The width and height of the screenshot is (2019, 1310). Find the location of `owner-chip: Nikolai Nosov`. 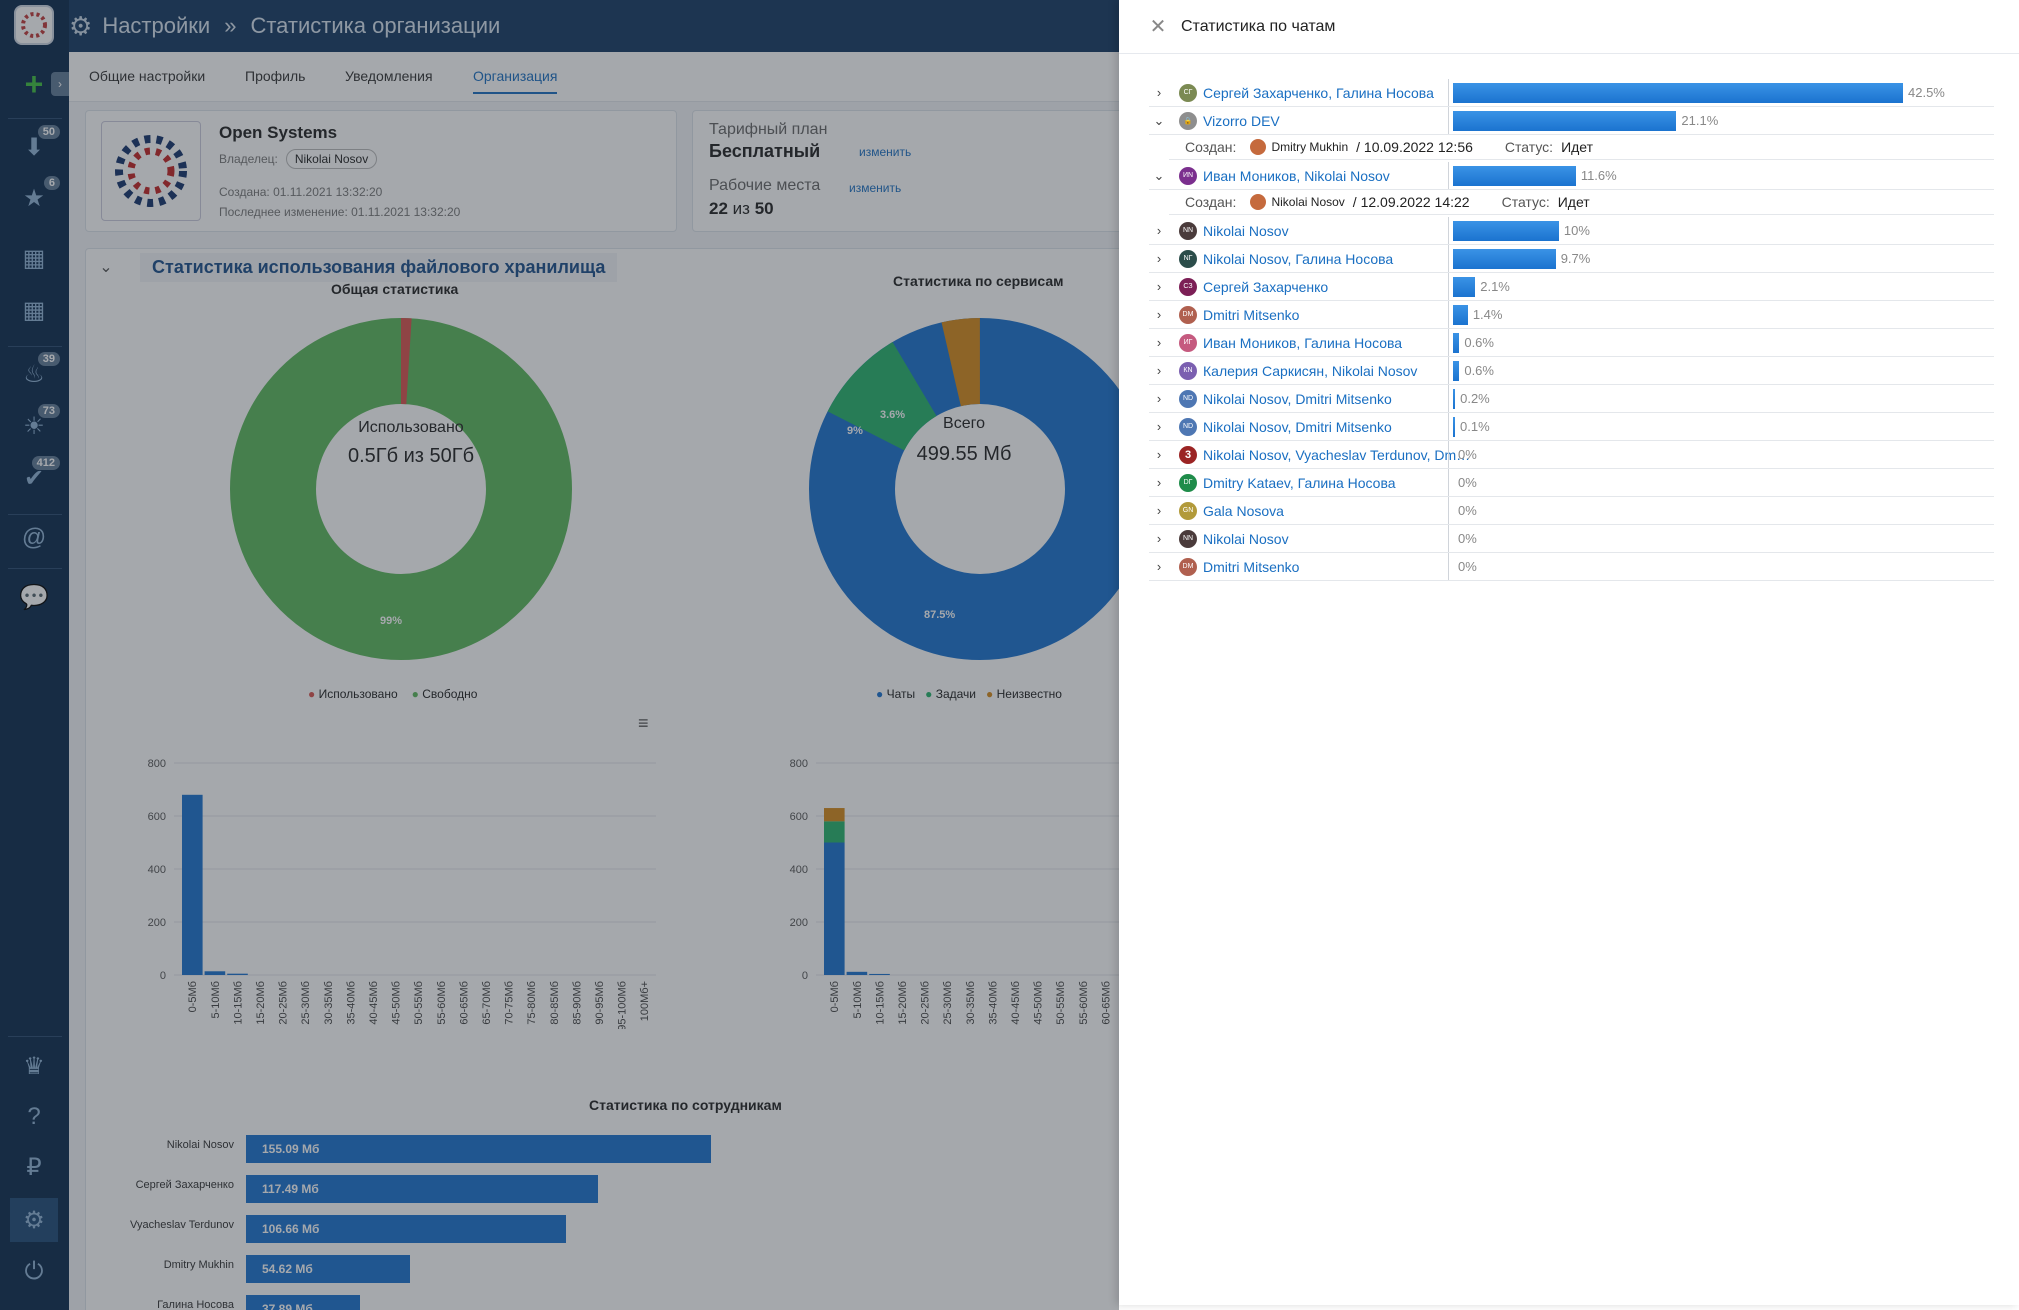

owner-chip: Nikolai Nosov is located at coordinates (331, 159).